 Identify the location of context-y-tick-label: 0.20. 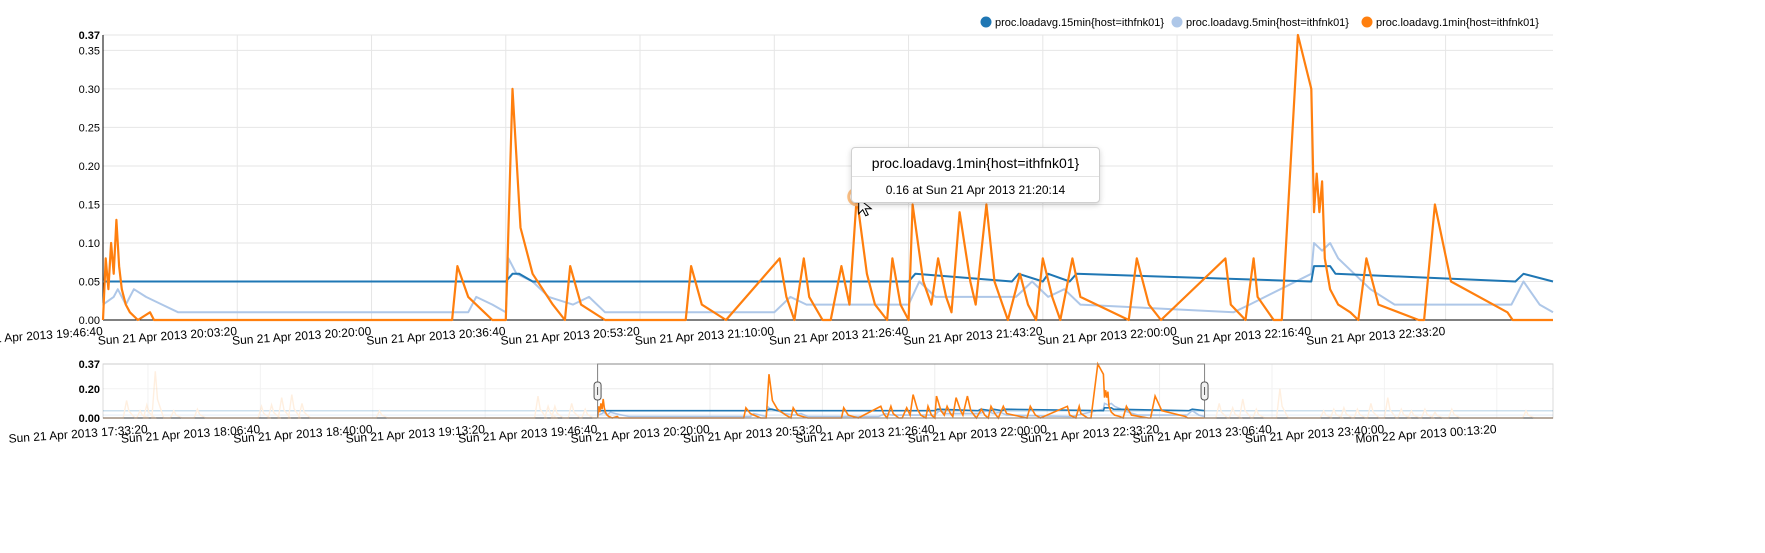
(89, 390).